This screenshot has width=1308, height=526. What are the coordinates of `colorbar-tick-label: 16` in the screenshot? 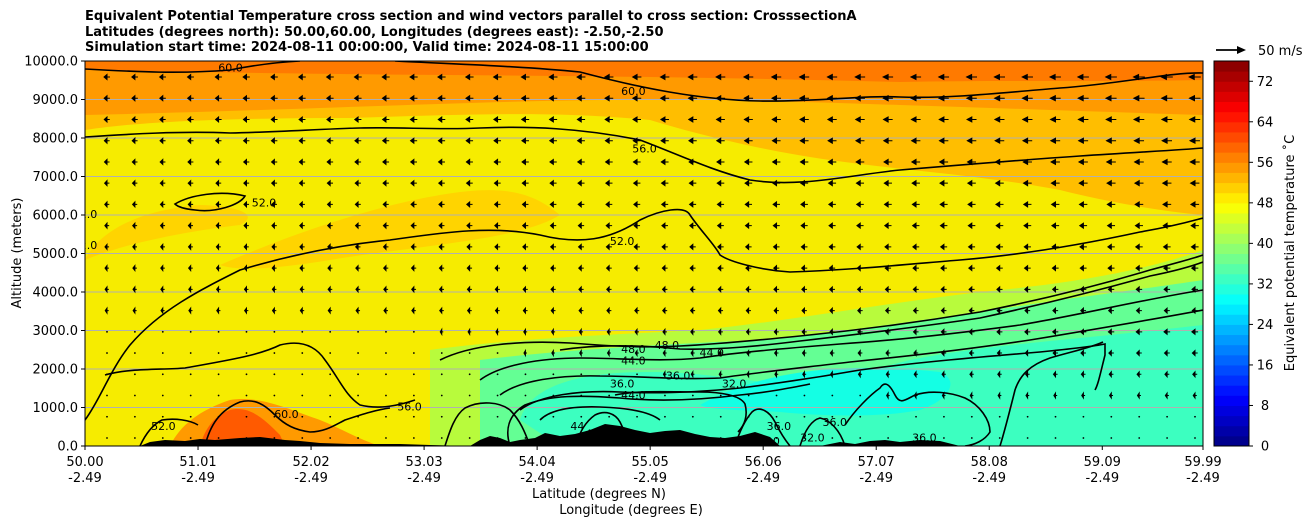 It's located at (1265, 365).